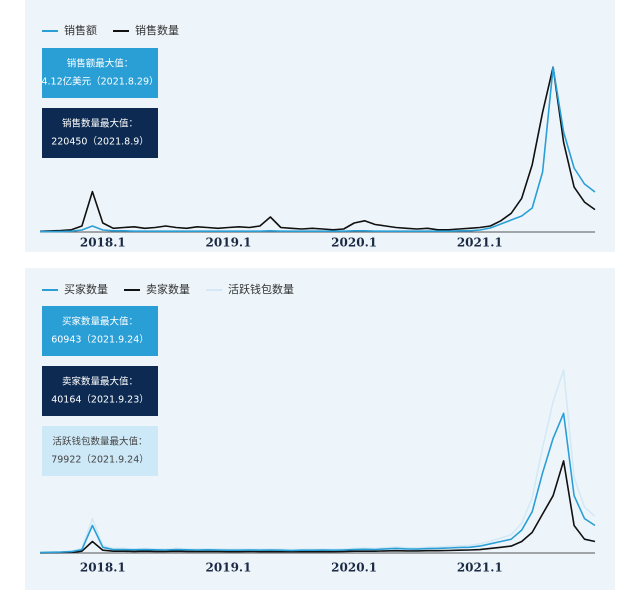  What do you see at coordinates (317, 507) in the screenshot?
I see `series-line` at bounding box center [317, 507].